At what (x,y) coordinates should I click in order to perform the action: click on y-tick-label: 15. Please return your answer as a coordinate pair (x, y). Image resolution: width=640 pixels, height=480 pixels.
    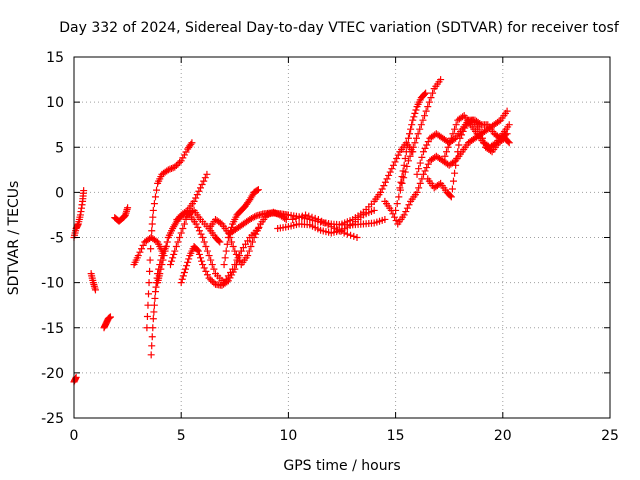
    Looking at the image, I should click on (55, 58).